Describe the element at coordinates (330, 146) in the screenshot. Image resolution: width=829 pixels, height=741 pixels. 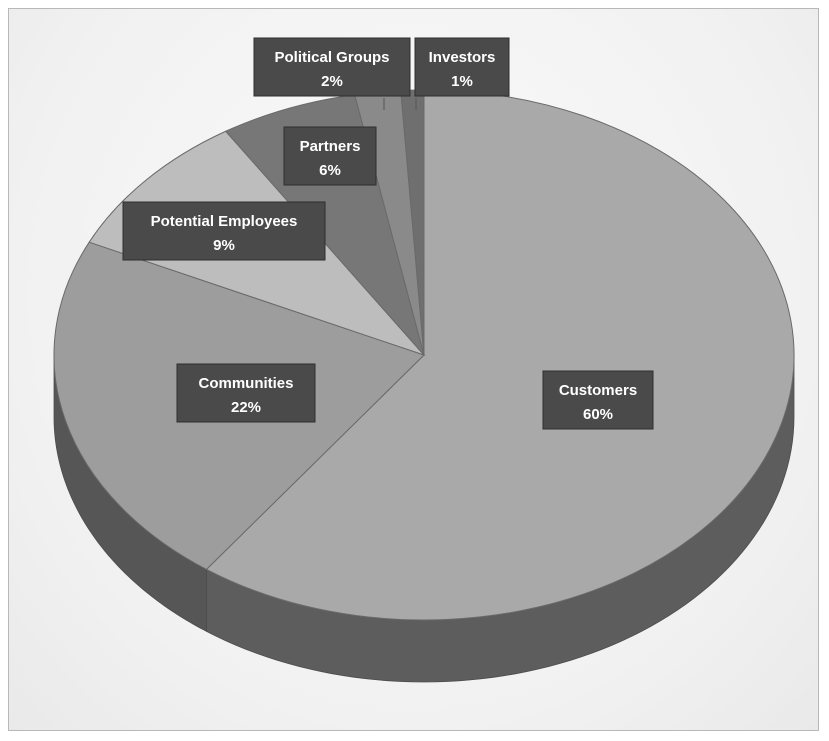
I see `slice-name-label: Partners` at that location.